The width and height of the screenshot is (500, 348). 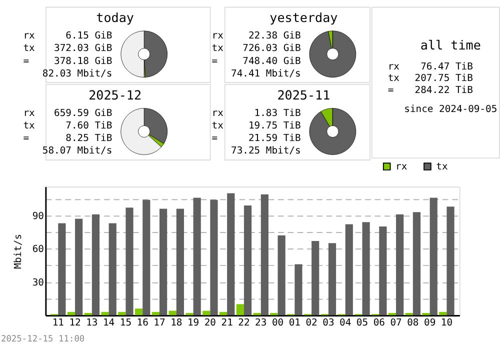 What do you see at coordinates (362, 322) in the screenshot?
I see `x-tick-label: 05` at bounding box center [362, 322].